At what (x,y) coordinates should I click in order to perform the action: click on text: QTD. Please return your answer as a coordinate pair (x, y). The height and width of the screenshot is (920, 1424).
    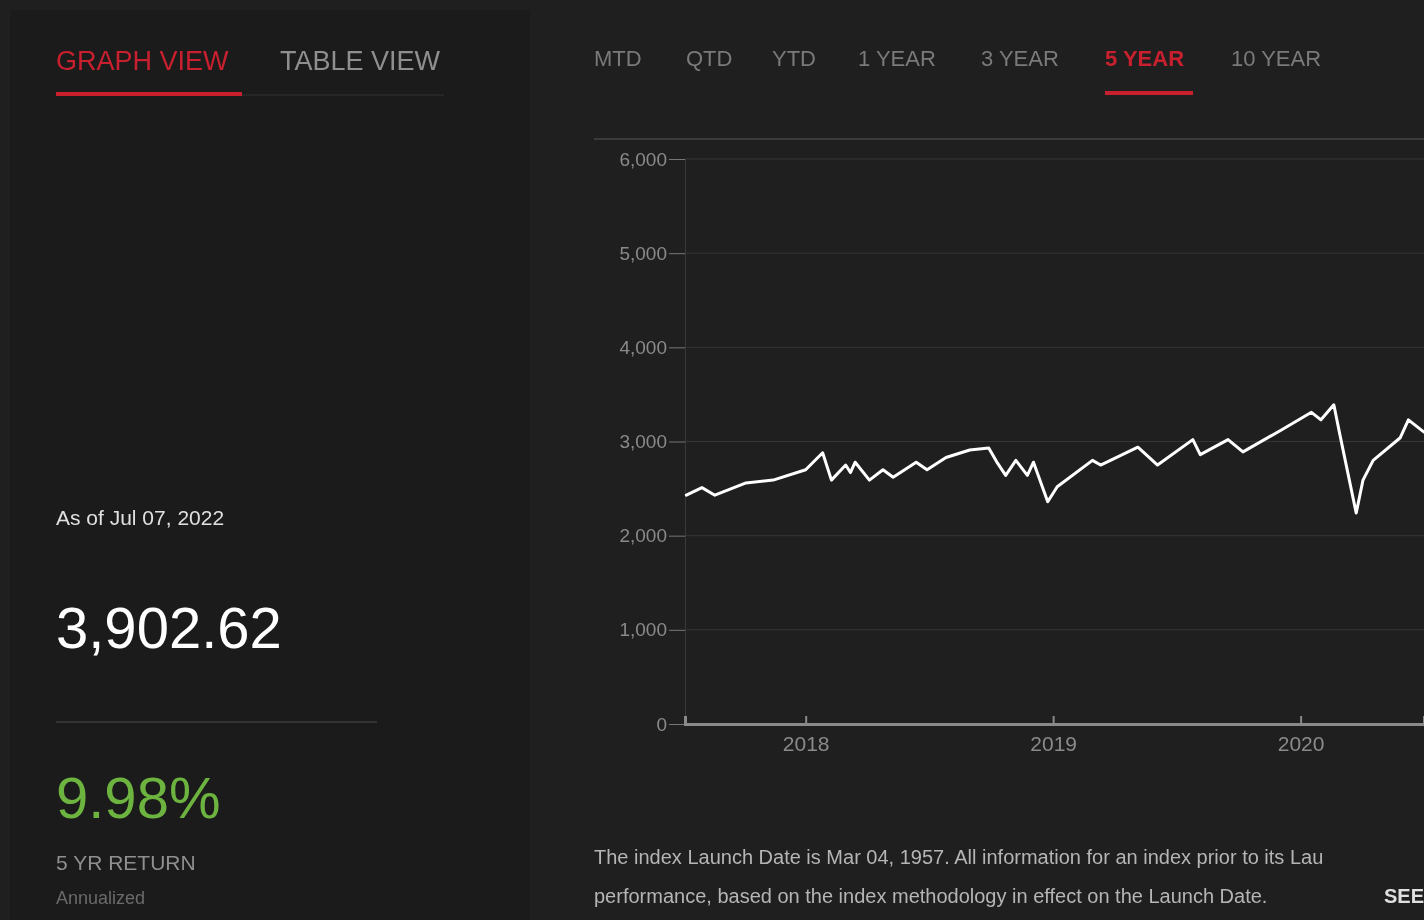
    Looking at the image, I should click on (709, 58).